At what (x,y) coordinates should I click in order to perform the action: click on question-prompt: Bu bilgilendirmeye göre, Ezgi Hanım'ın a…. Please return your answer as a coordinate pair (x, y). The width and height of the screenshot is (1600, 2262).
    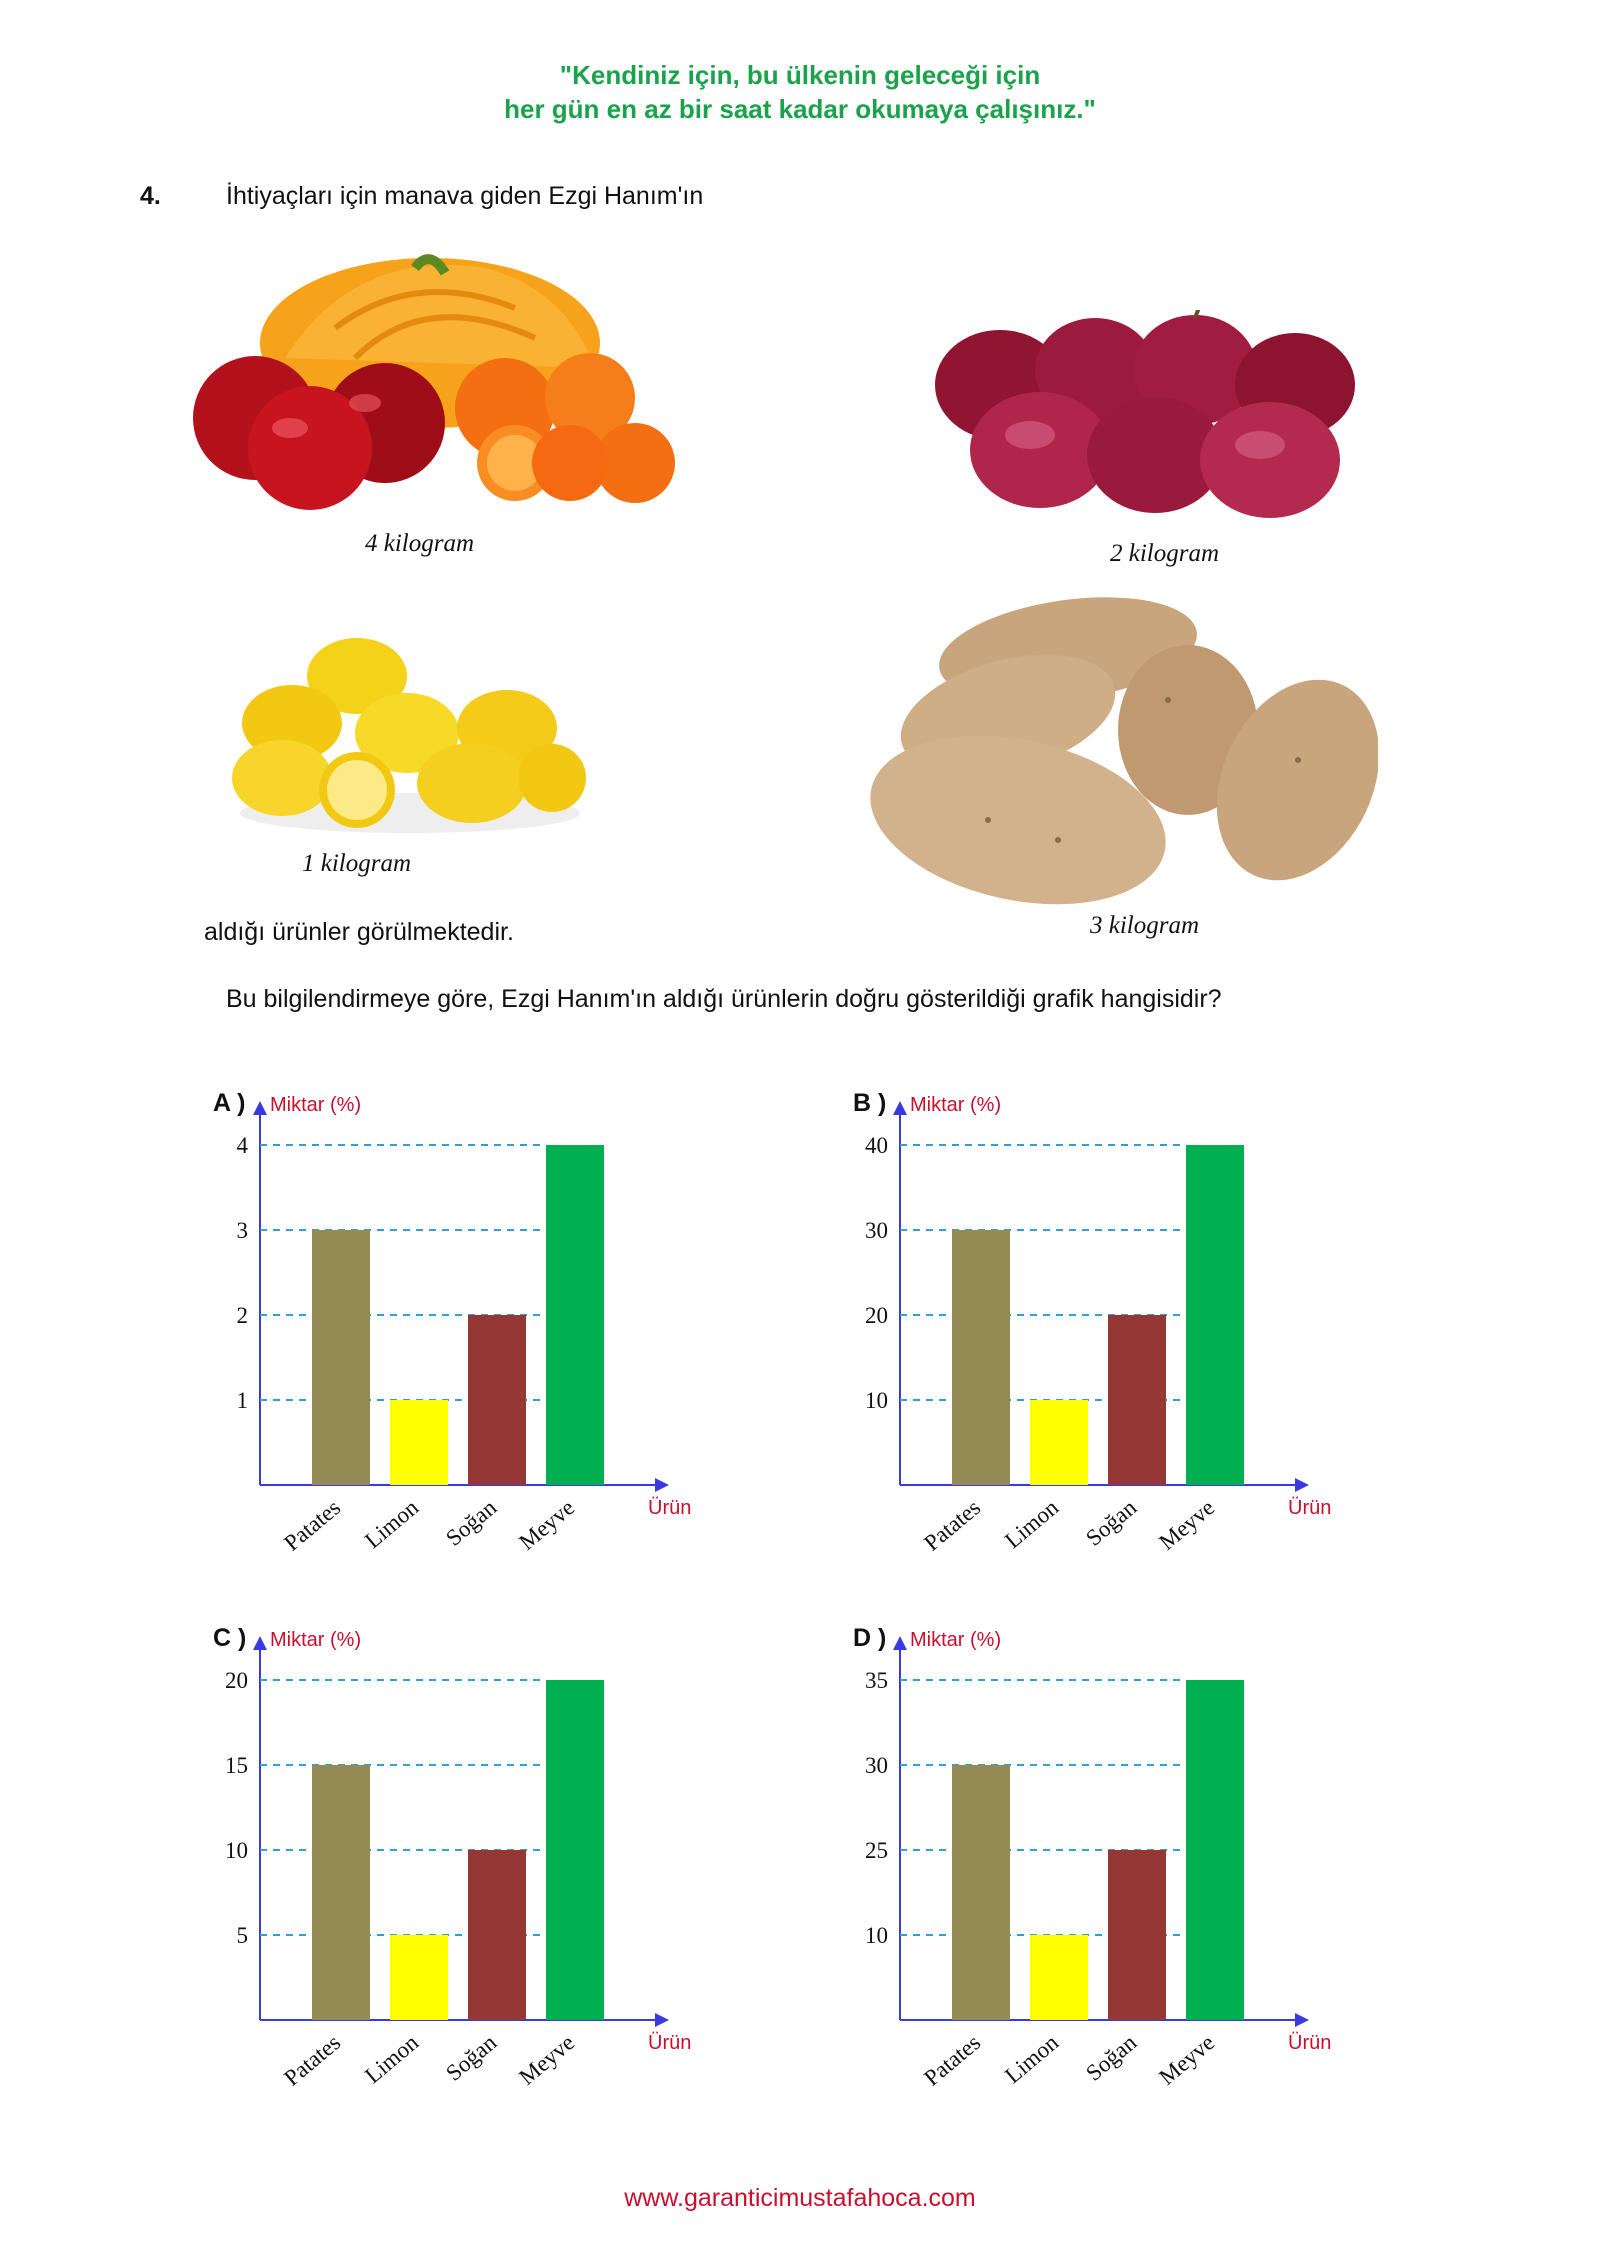
    Looking at the image, I should click on (724, 999).